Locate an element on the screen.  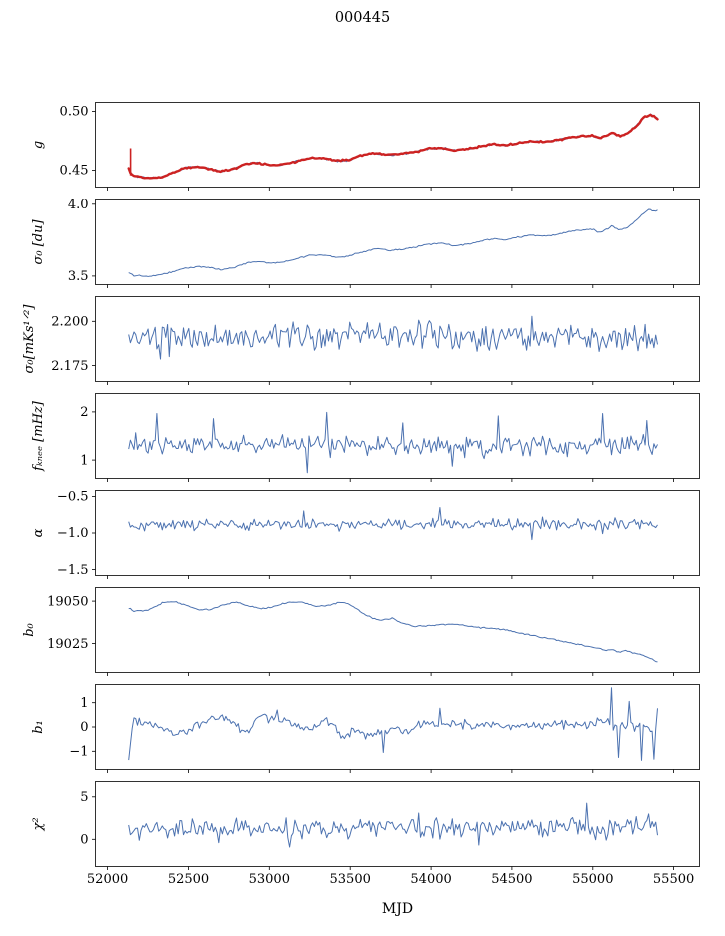
y-axis-label-chi2: χ² is located at coordinates (38, 824).